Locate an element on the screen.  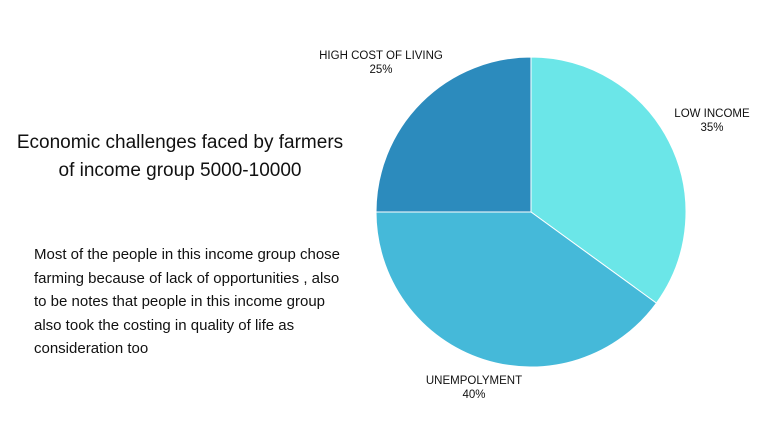
slice-value-label: 35% is located at coordinates (711, 128).